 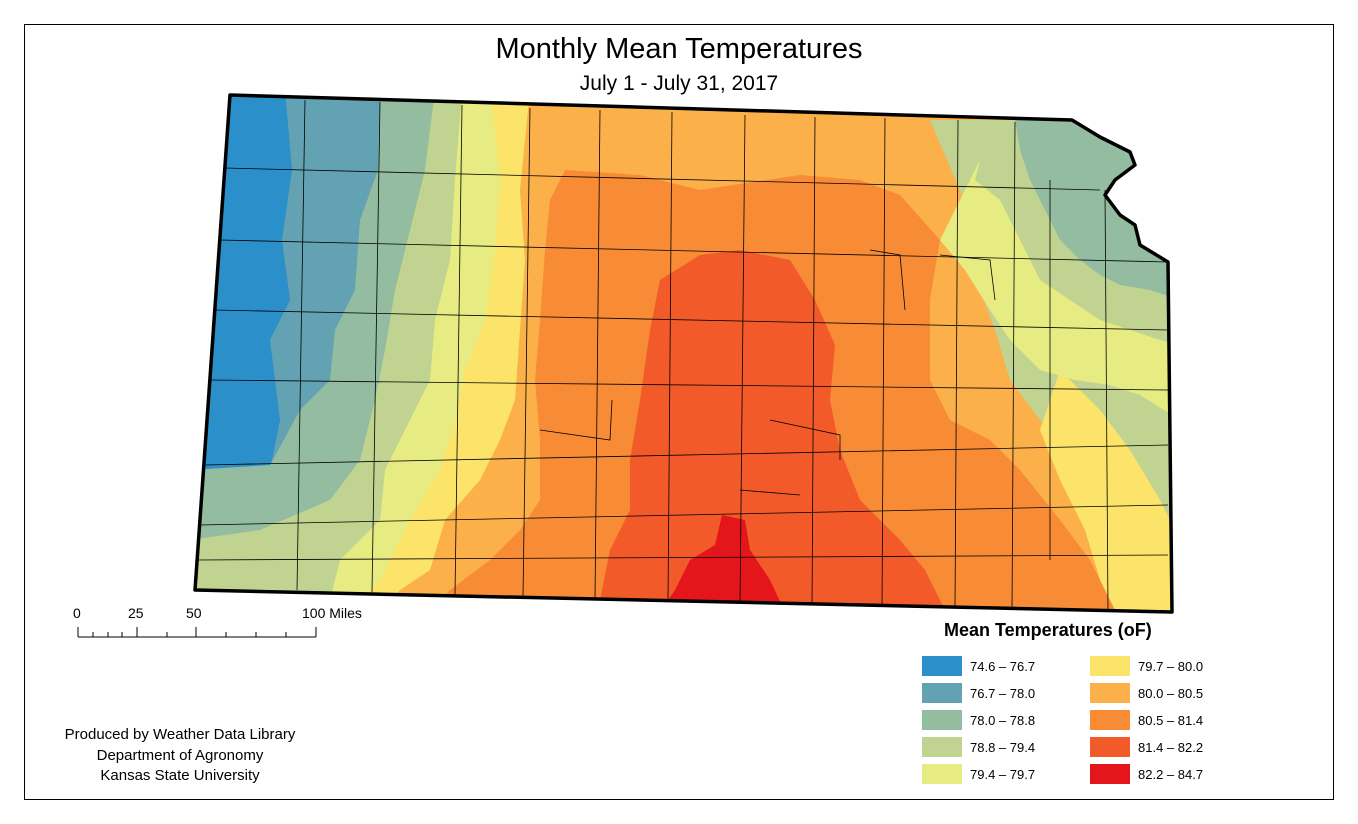 I want to click on legend-label: 81.4 – 82.2, so click(x=1171, y=747).